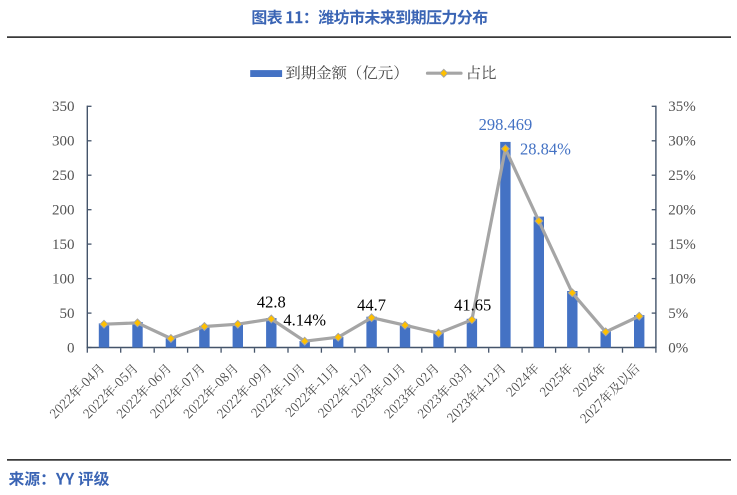 Image resolution: width=737 pixels, height=495 pixels. Describe the element at coordinates (304, 320) in the screenshot. I see `svg-text: 4.14%` at that location.